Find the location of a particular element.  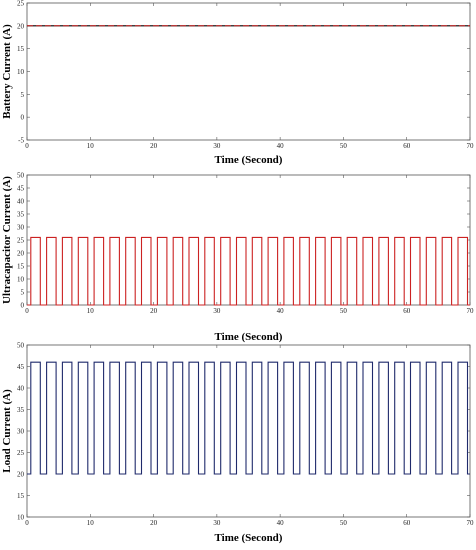

y-axis-label: Battery Current (A) is located at coordinates (7, 71).